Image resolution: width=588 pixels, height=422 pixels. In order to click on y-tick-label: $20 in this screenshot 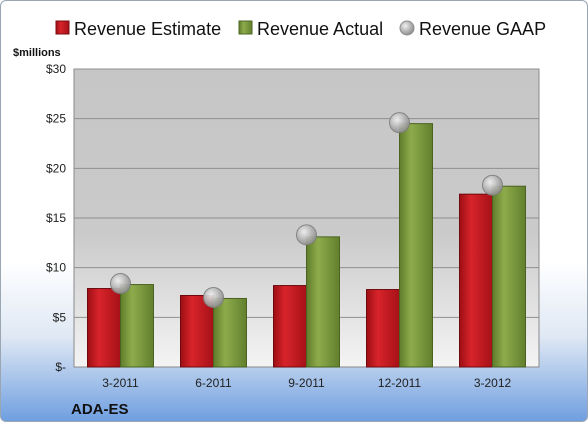, I will do `click(56, 168)`.